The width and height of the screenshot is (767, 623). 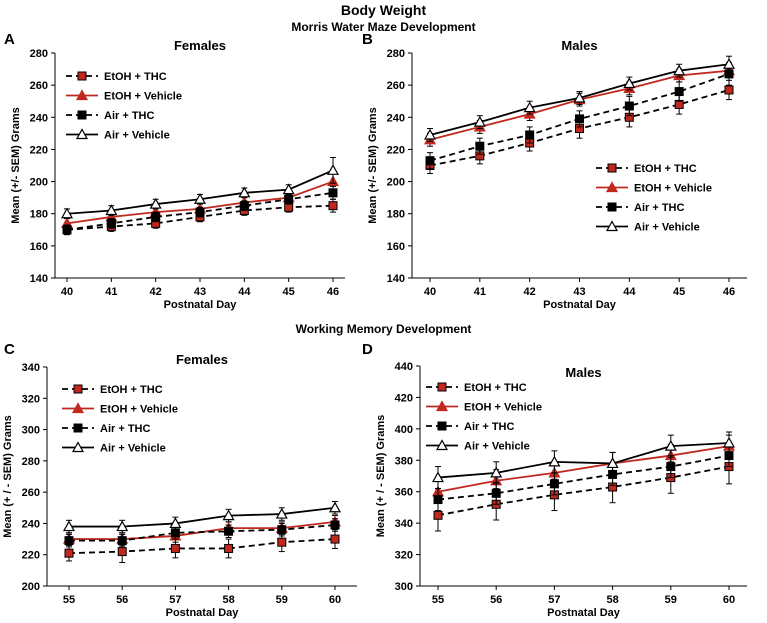 I want to click on x-tick-label-c: 56, so click(x=122, y=600).